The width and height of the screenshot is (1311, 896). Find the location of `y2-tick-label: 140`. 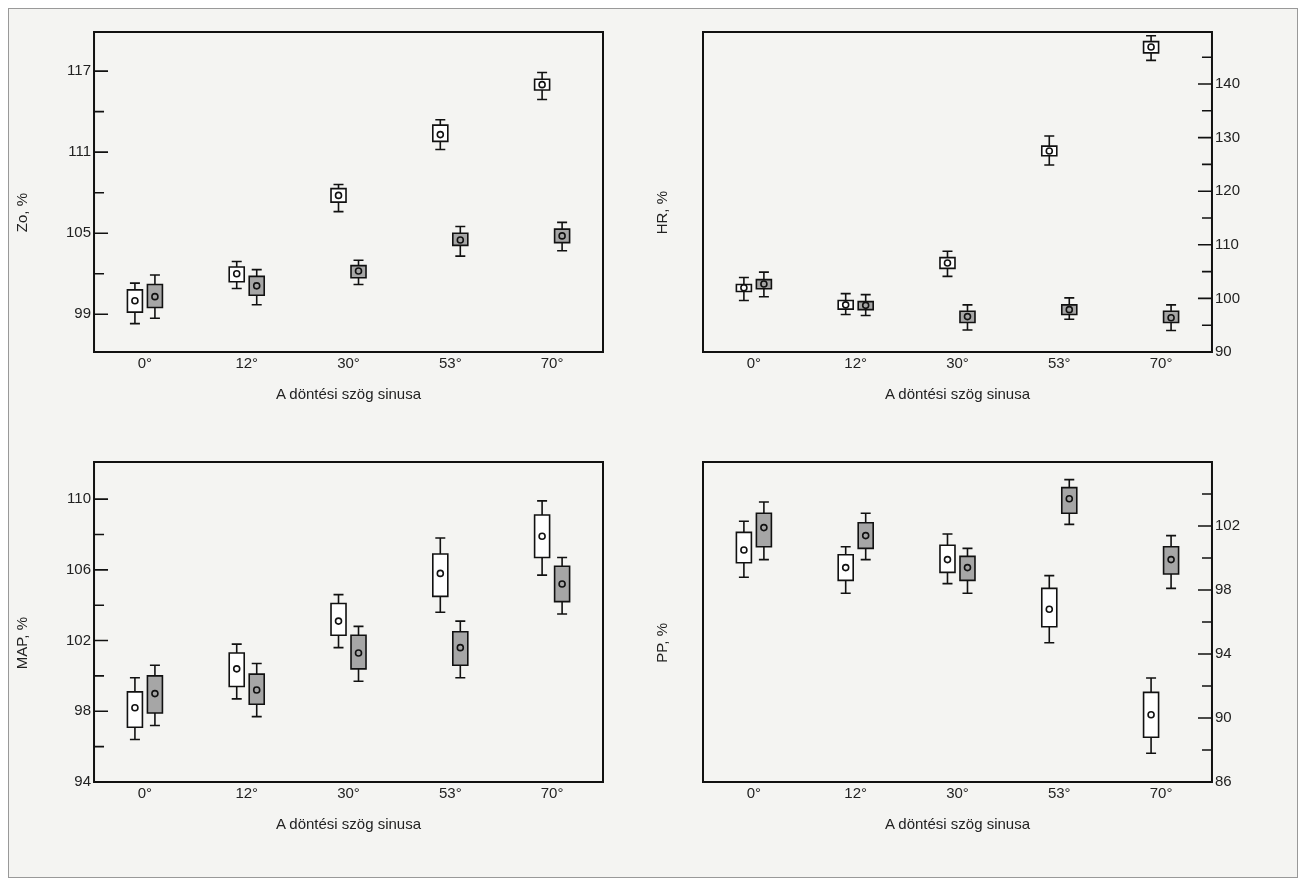

y2-tick-label: 140 is located at coordinates (1227, 83).